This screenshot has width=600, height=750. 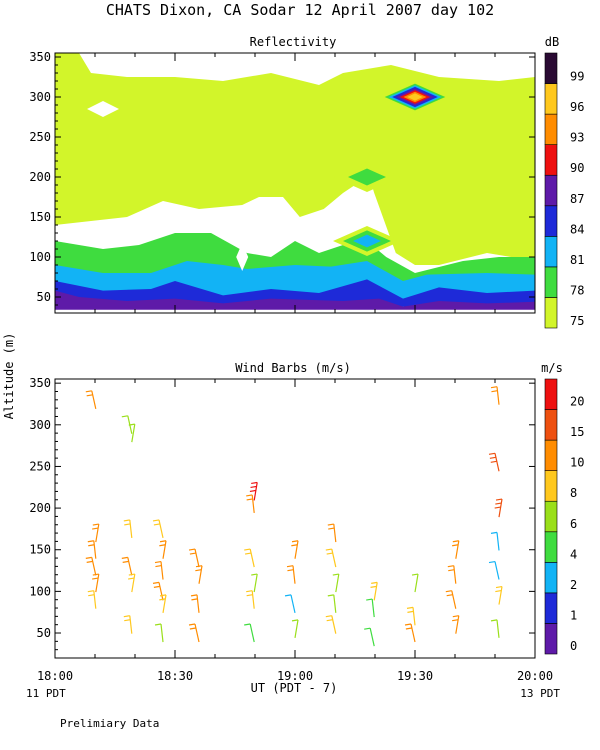 I want to click on reflectivity-ytick-label: 250, so click(x=40, y=137).